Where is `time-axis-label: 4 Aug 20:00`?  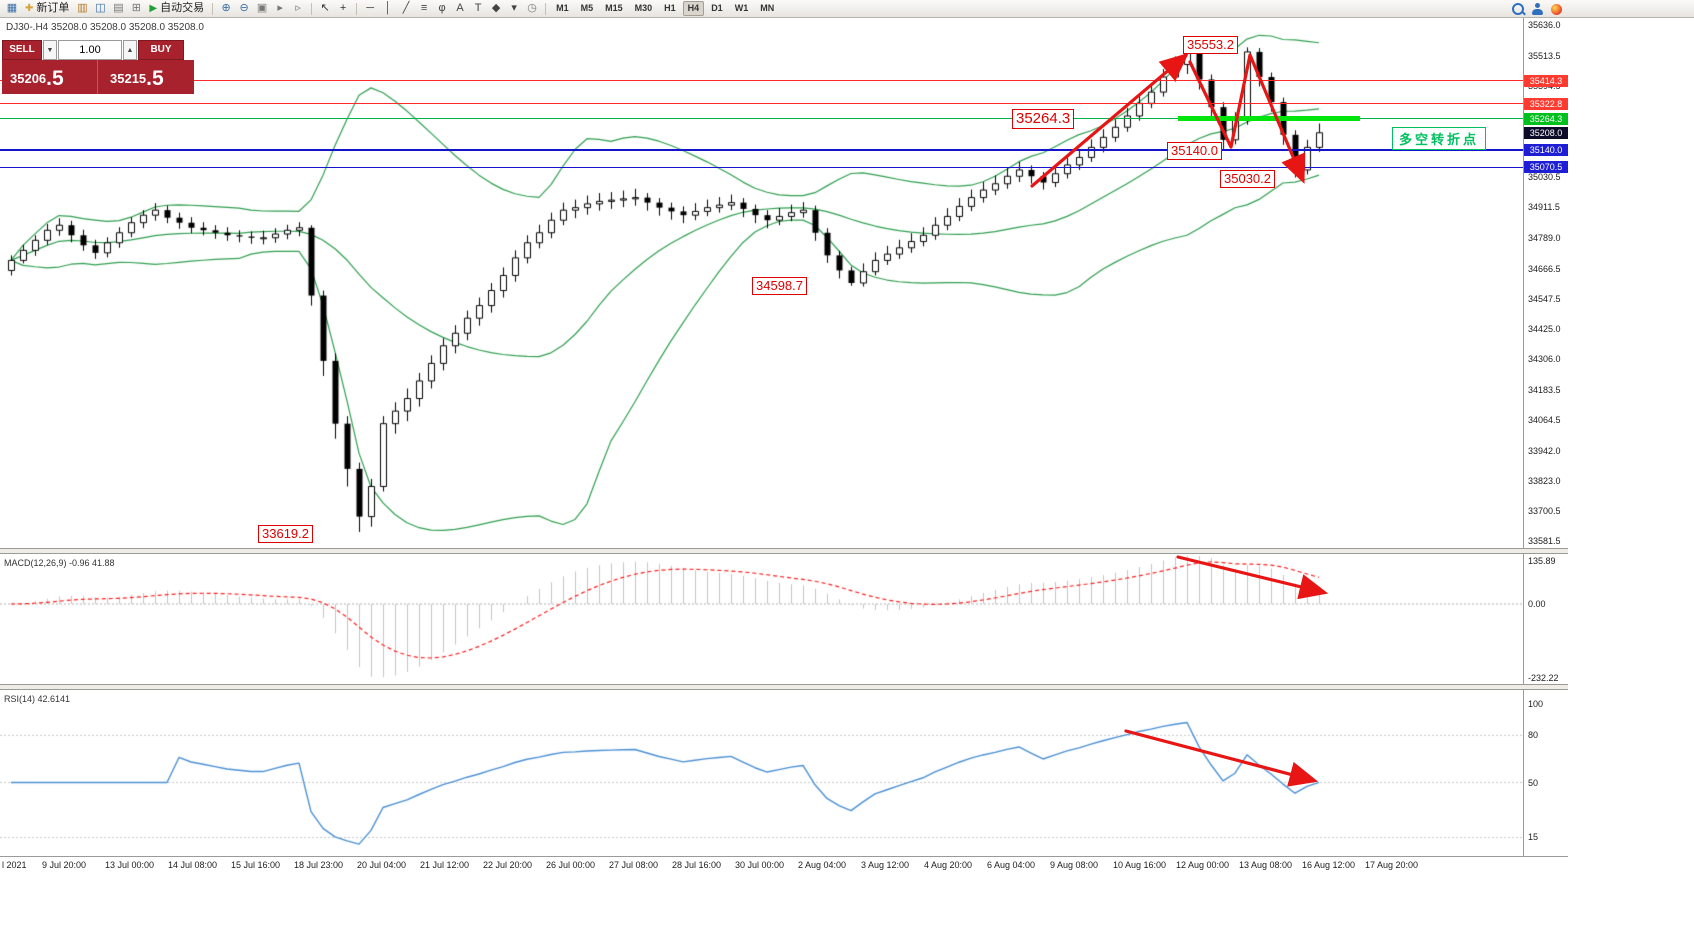 time-axis-label: 4 Aug 20:00 is located at coordinates (948, 865).